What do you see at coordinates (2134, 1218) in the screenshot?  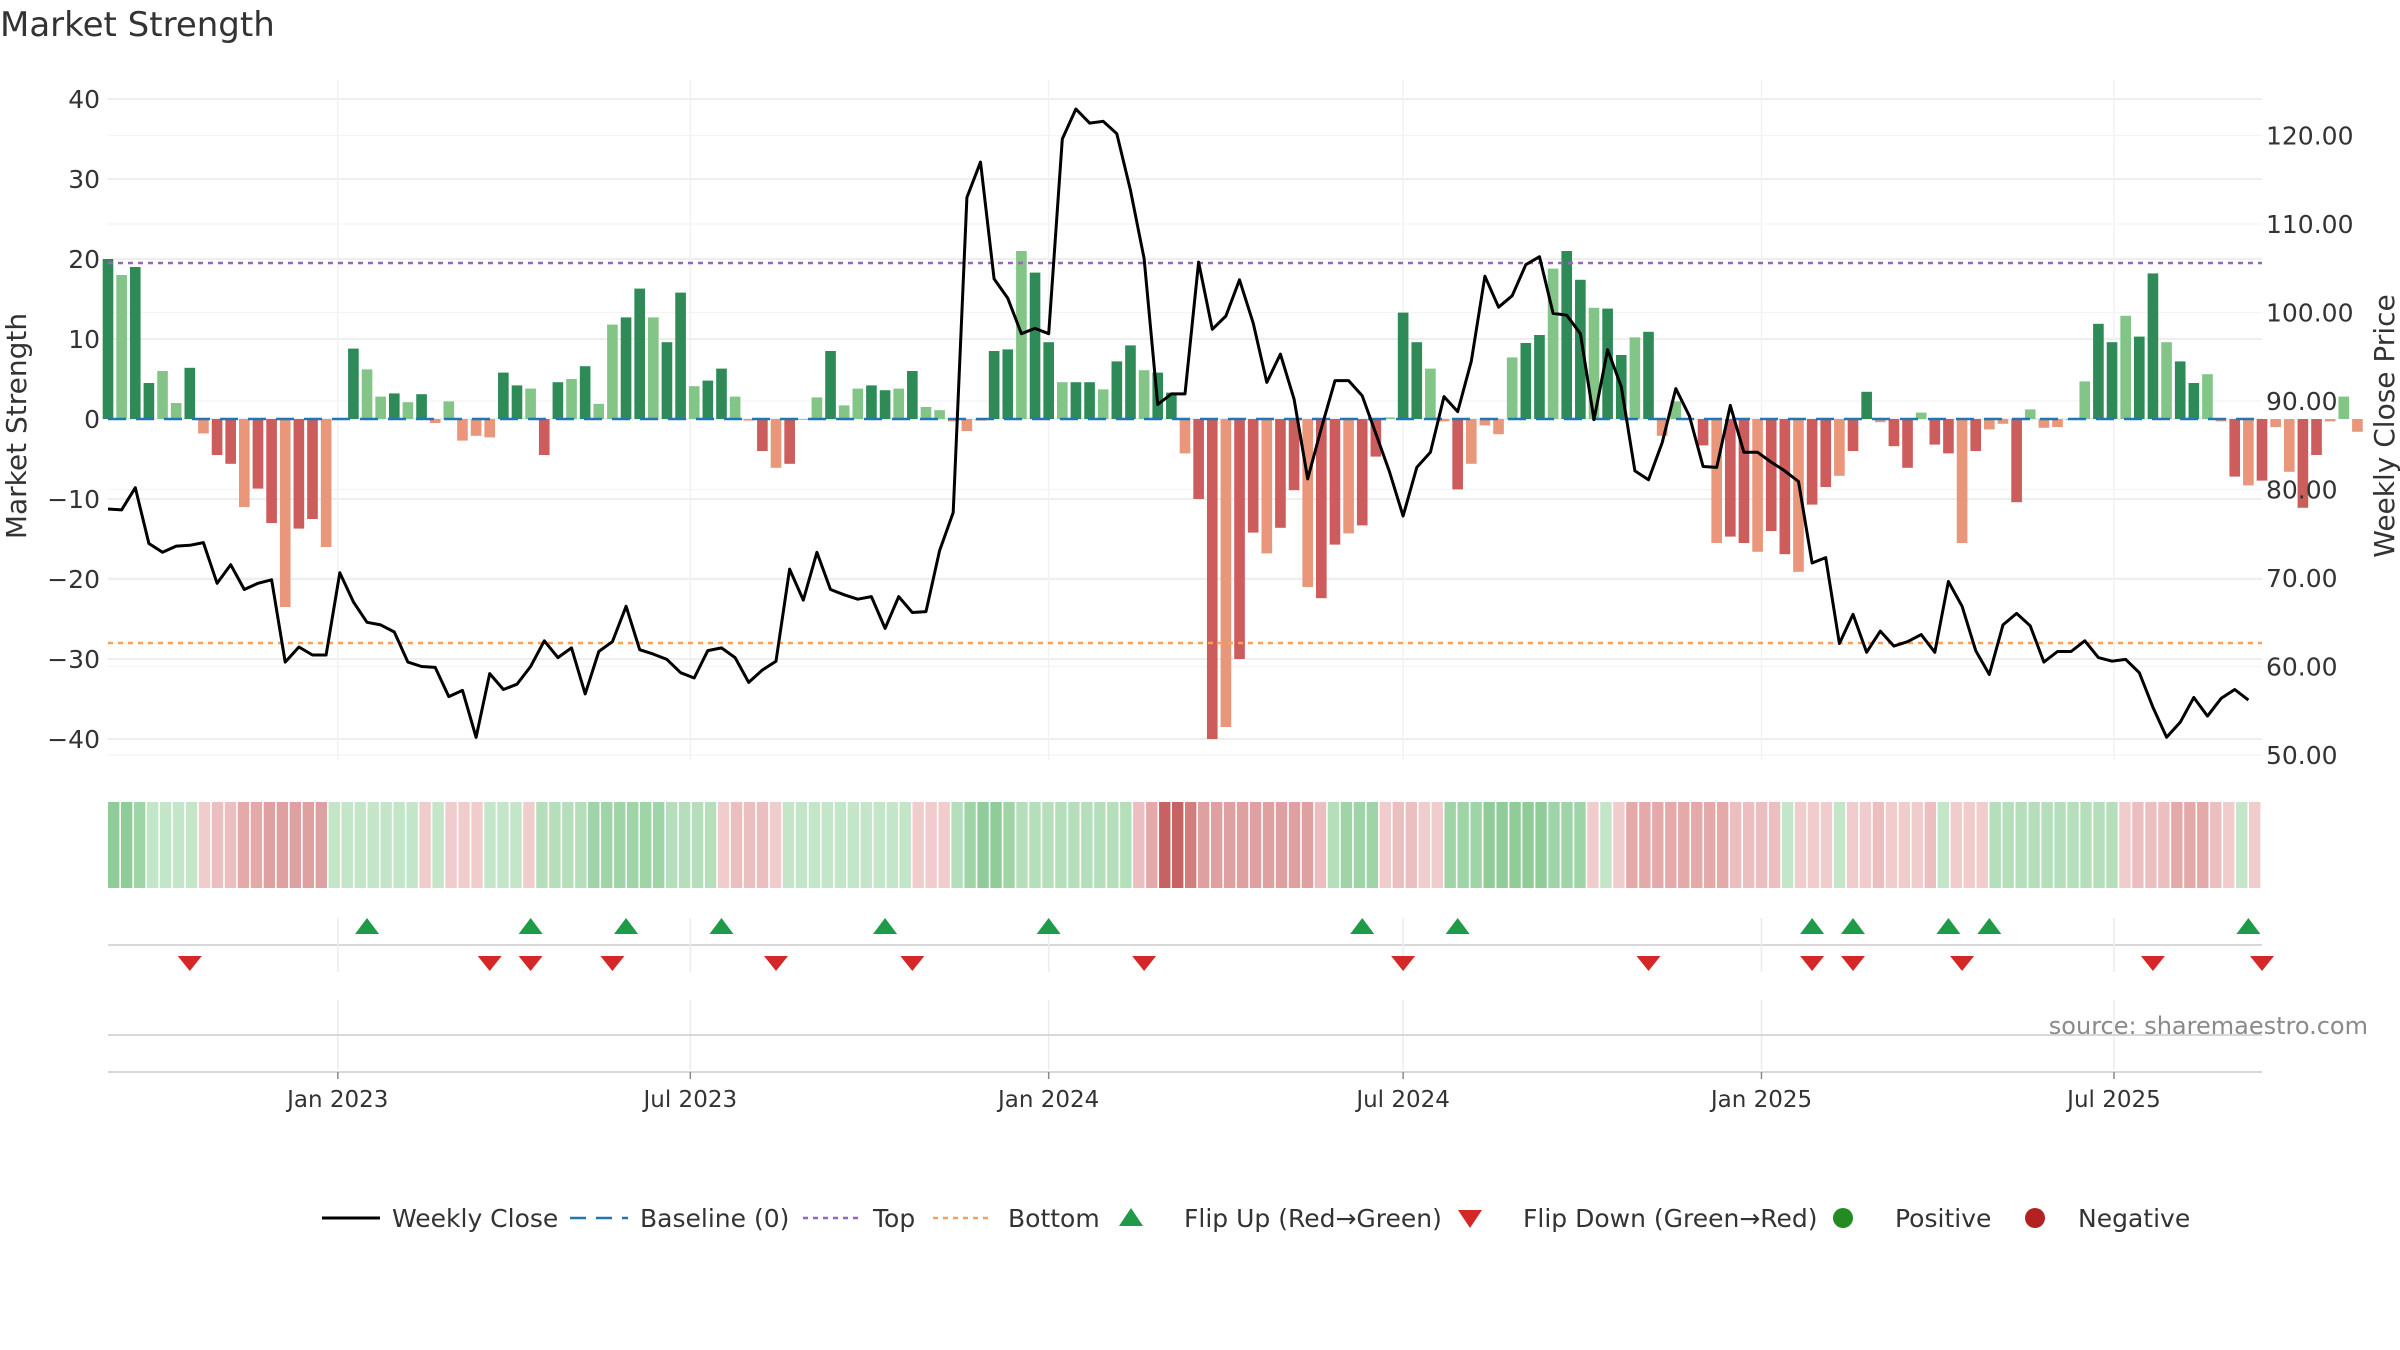 I see `legend-label: Negative` at bounding box center [2134, 1218].